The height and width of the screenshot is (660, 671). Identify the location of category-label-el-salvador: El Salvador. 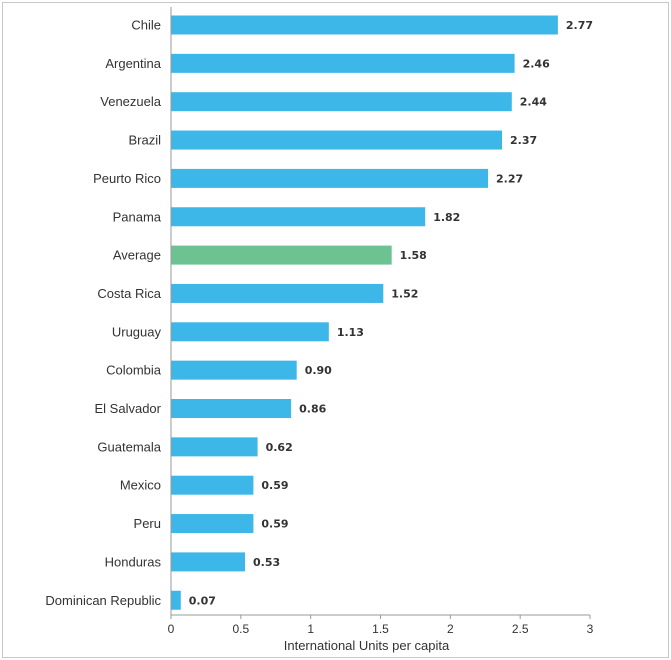
(128, 408).